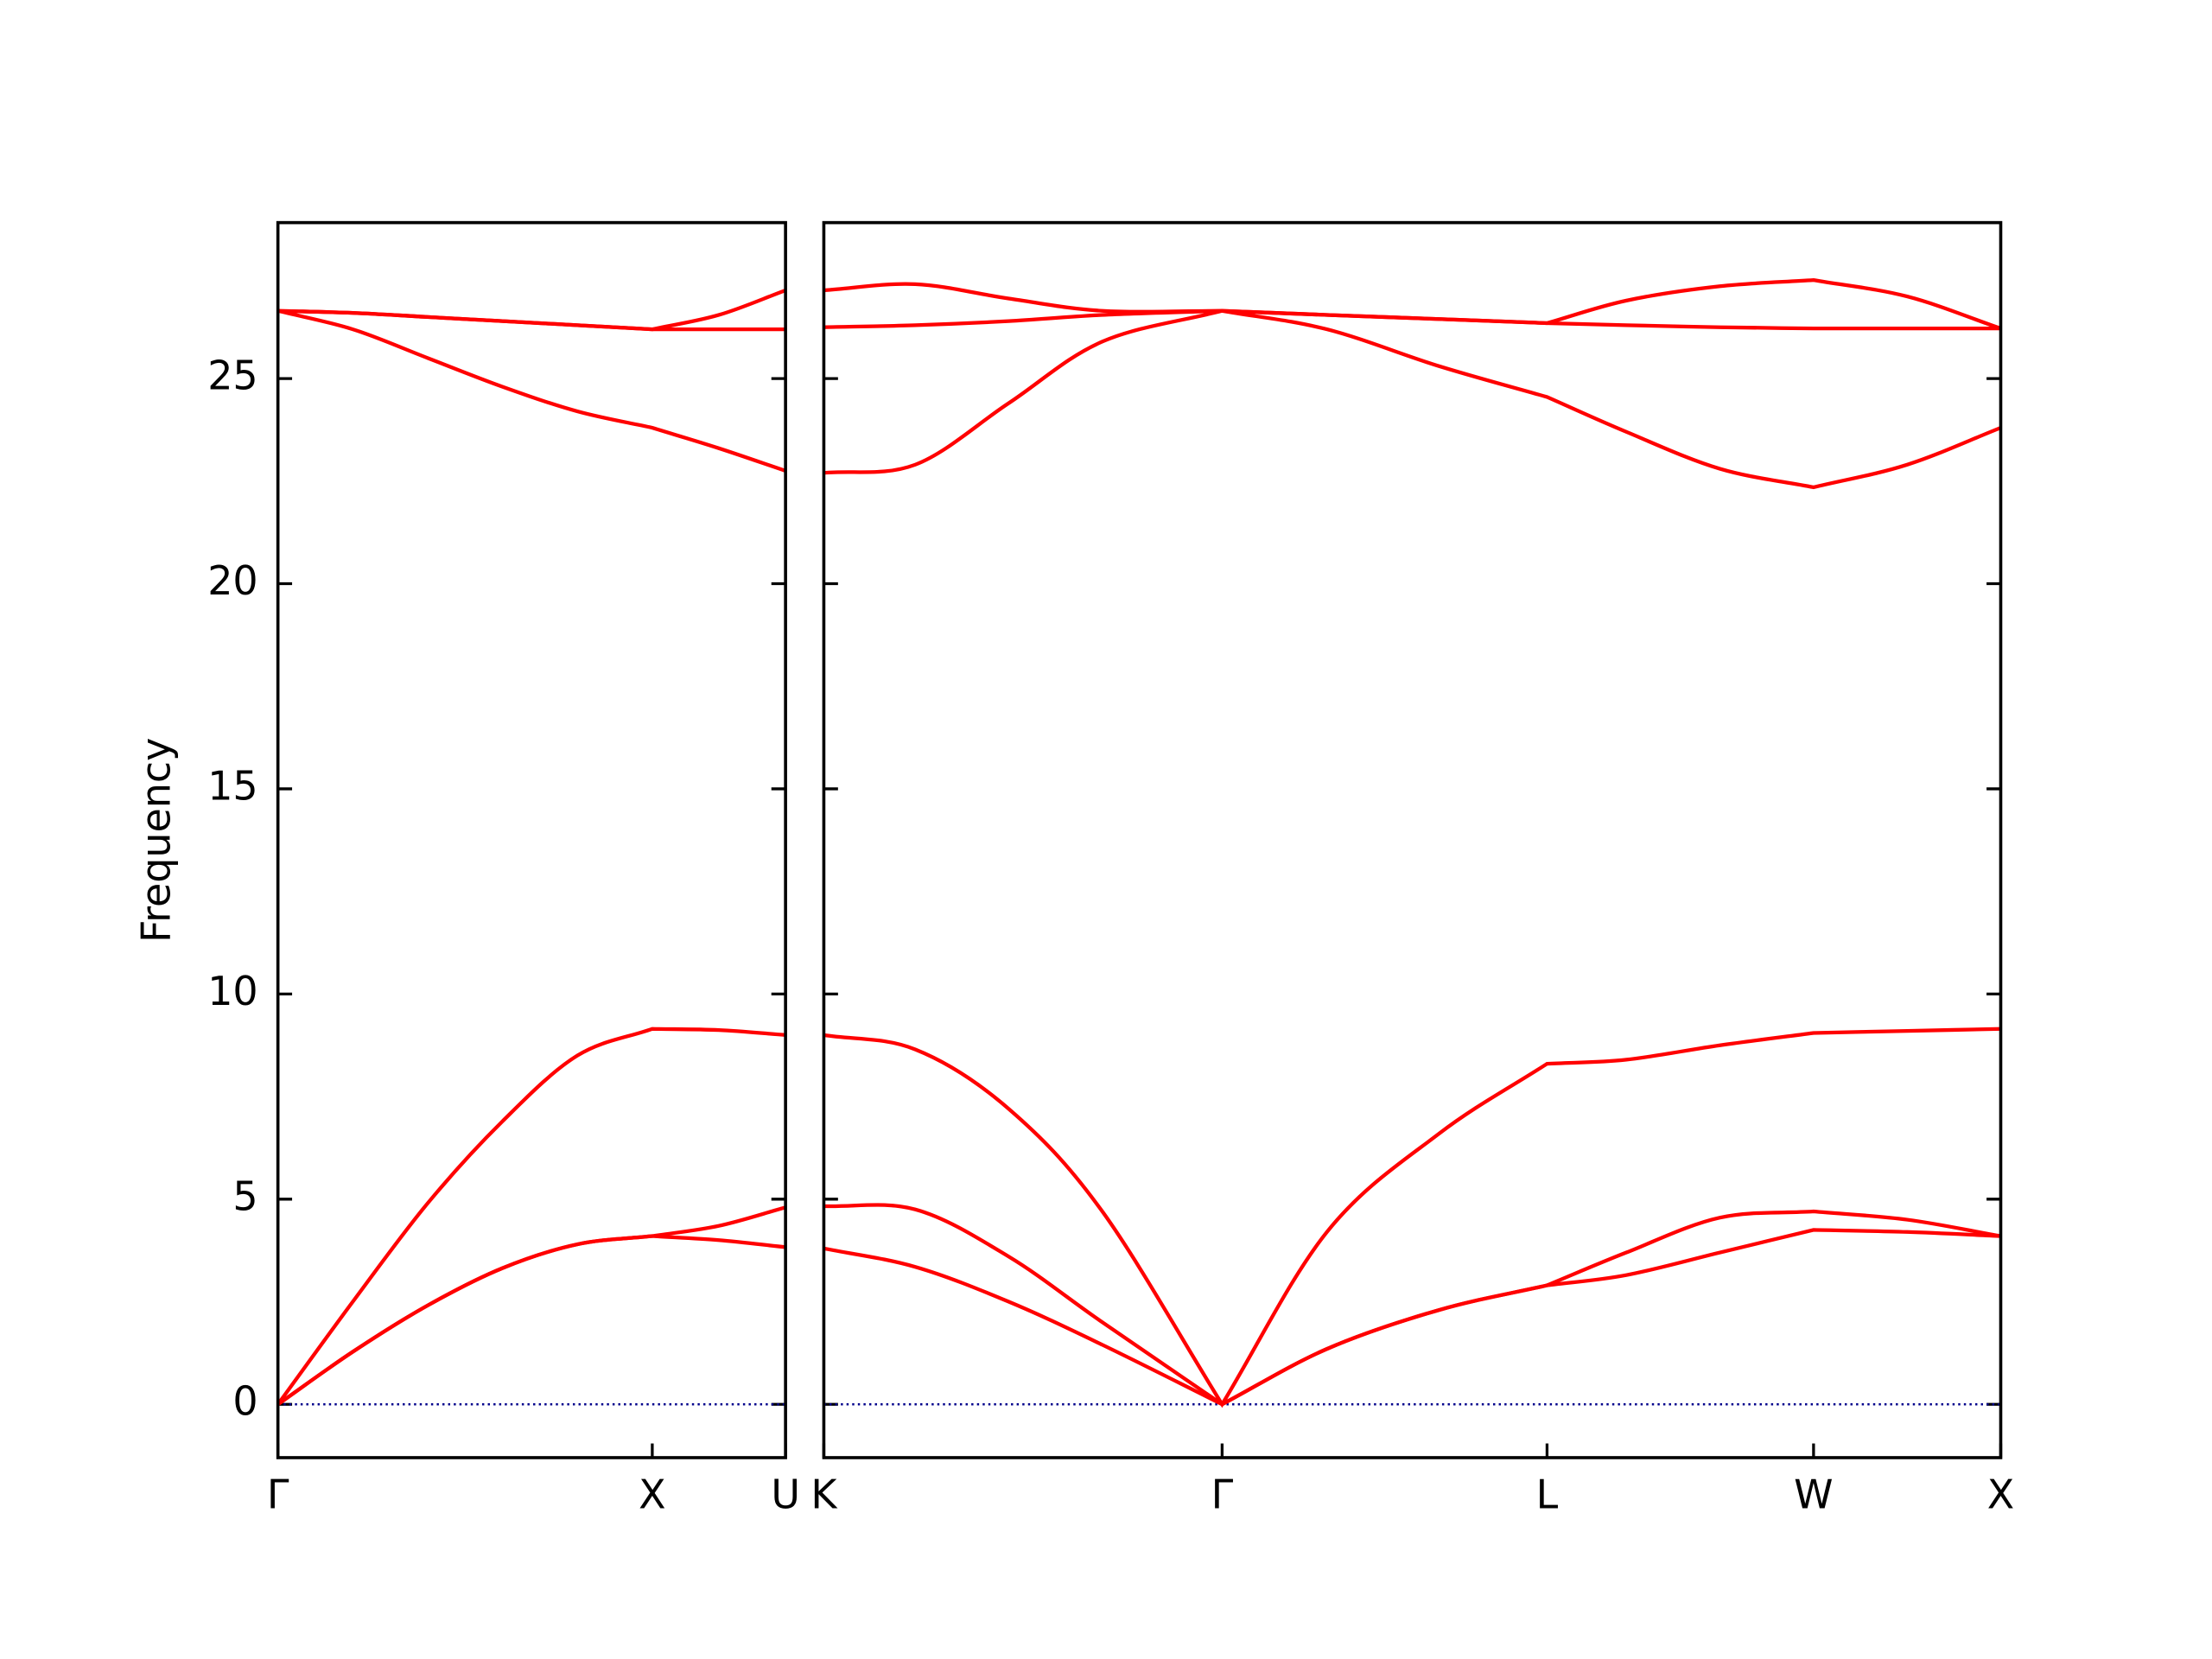  What do you see at coordinates (244, 1196) in the screenshot?
I see `y-tick-label: 5` at bounding box center [244, 1196].